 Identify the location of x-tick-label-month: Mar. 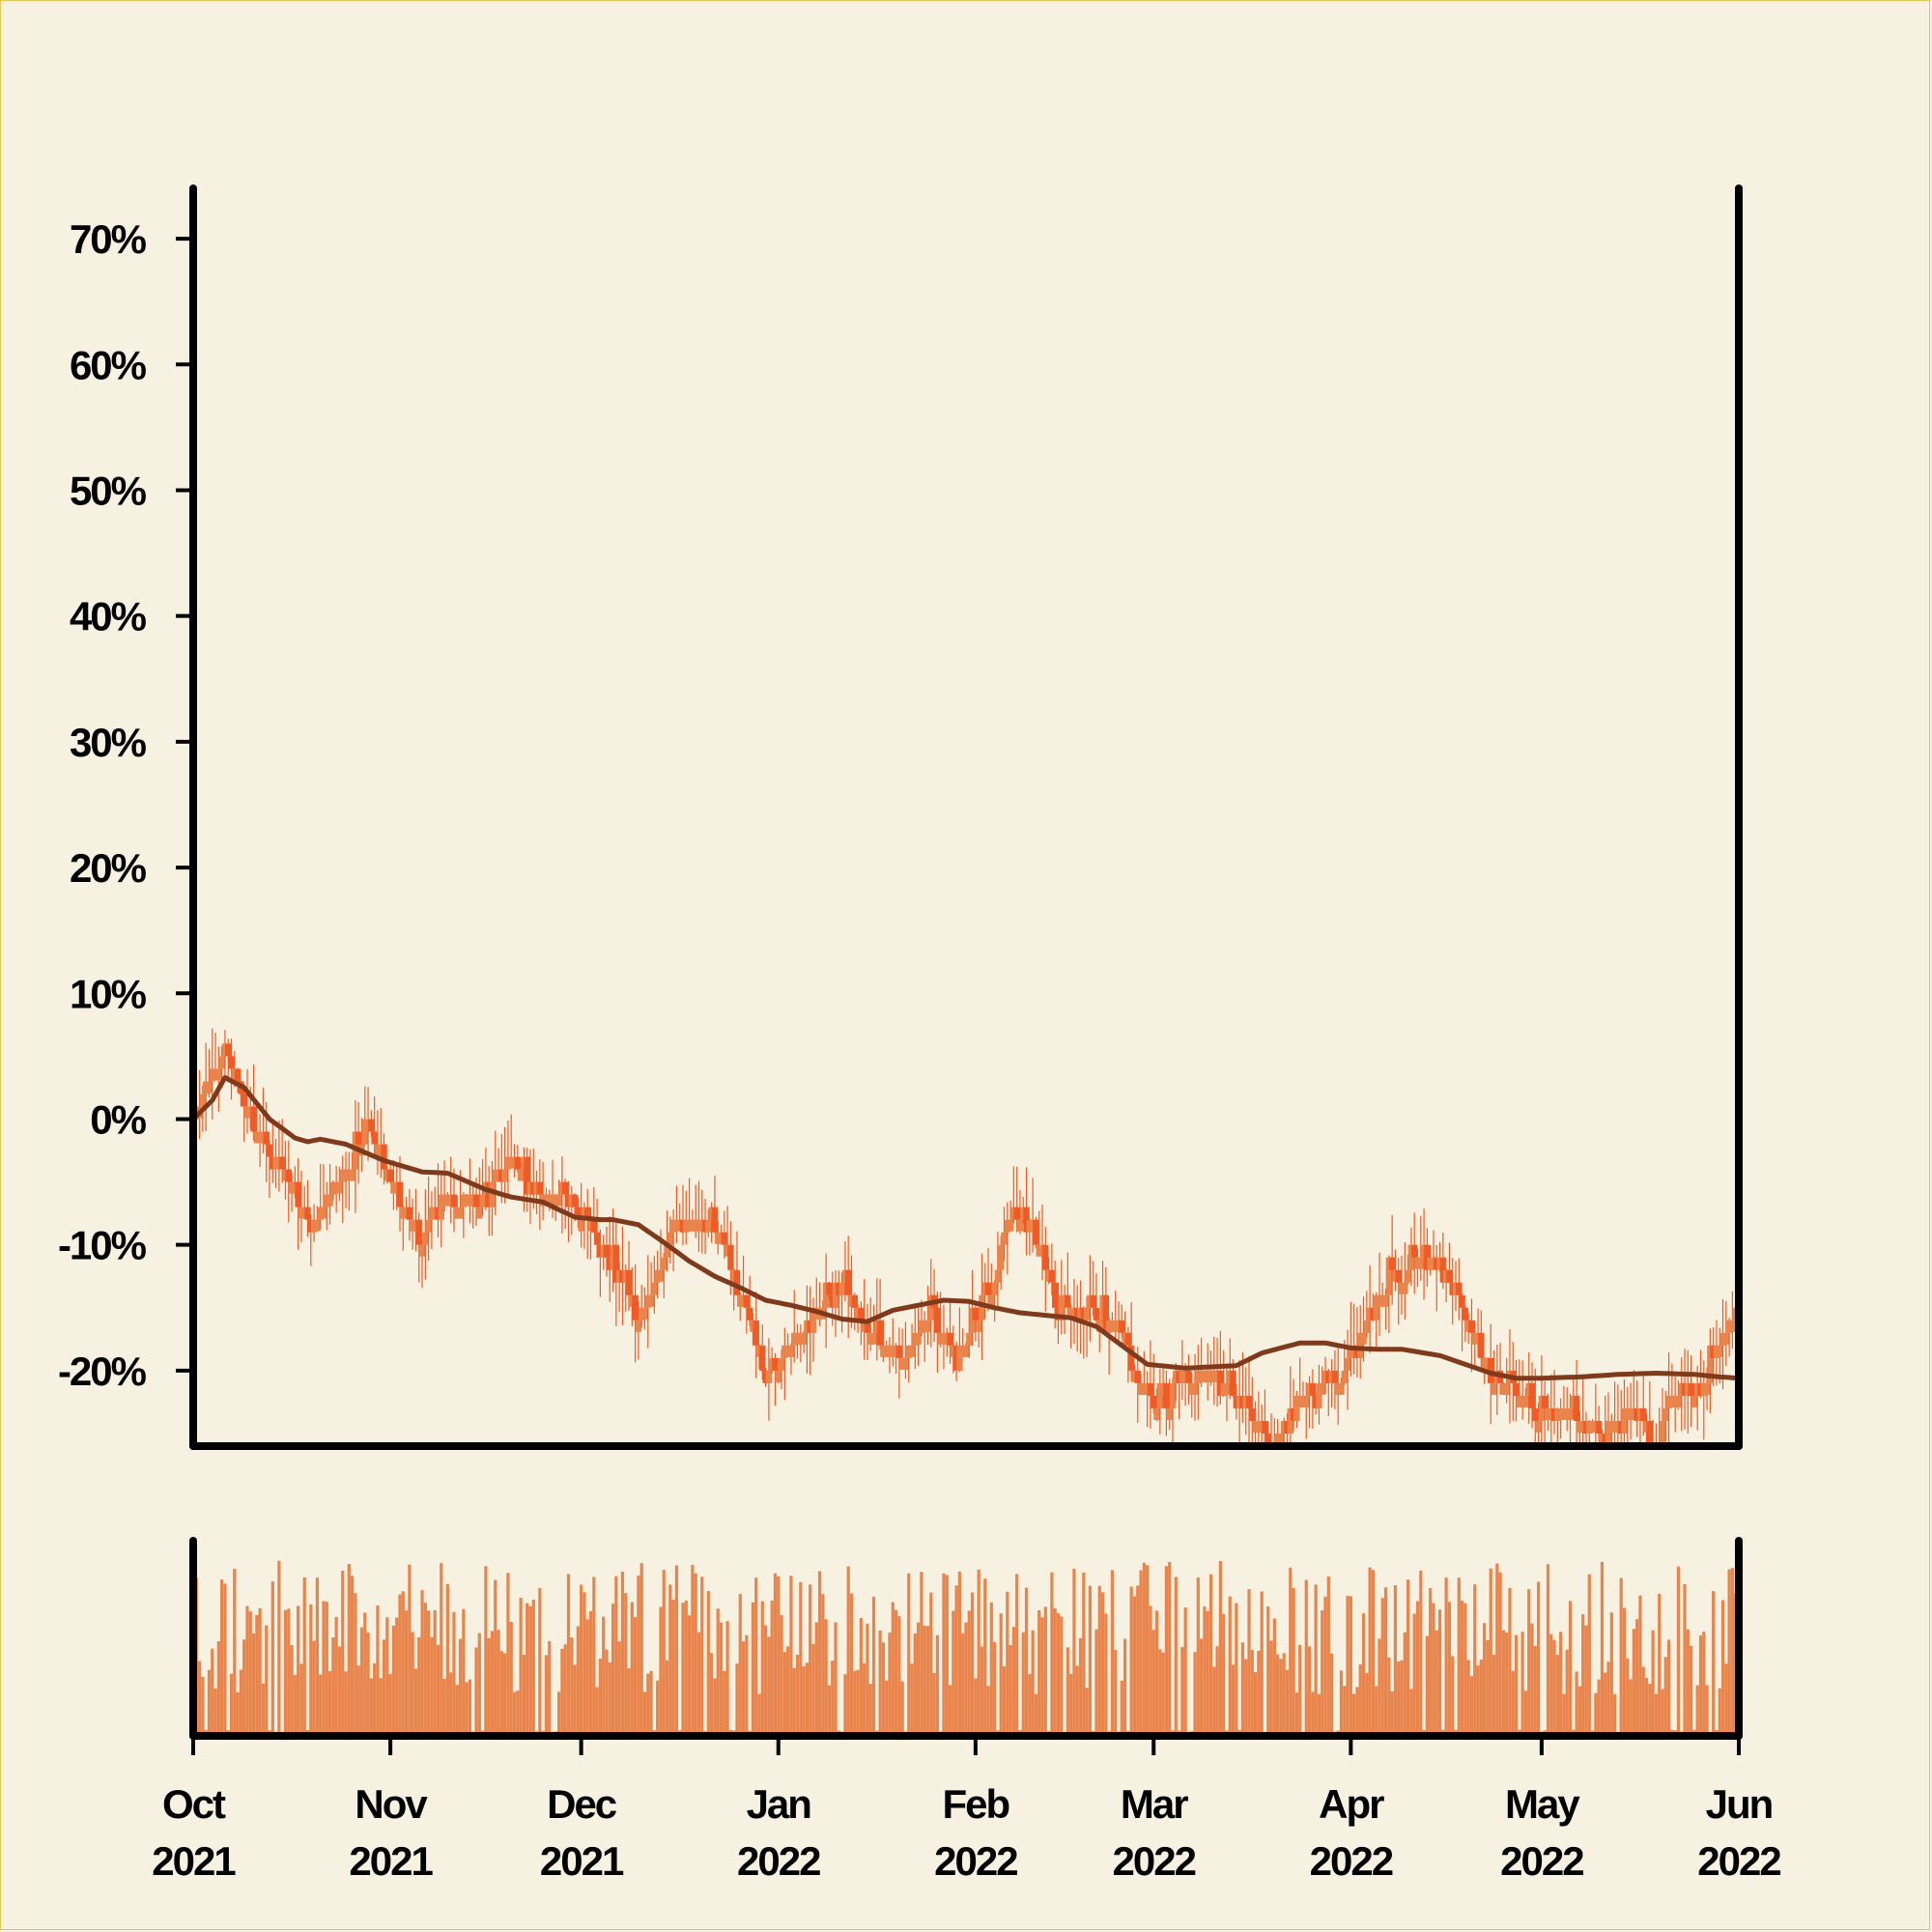
(1154, 1804).